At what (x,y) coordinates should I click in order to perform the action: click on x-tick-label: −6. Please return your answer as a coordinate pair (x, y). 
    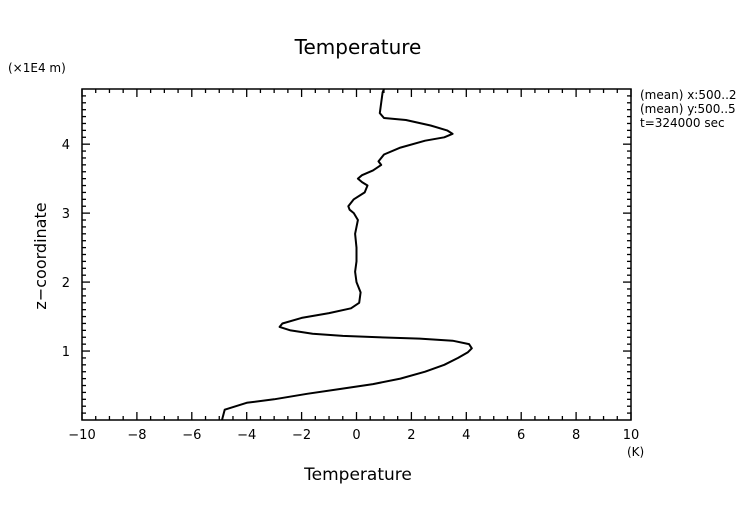
    Looking at the image, I should click on (191, 435).